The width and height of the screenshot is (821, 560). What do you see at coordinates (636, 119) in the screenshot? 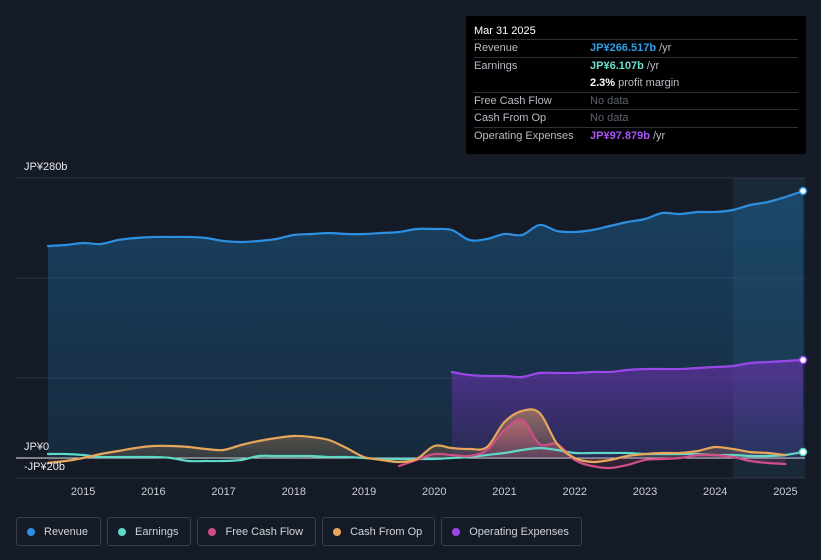
I see `tooltip-row-cash-from-op: Cash From Op No data` at bounding box center [636, 119].